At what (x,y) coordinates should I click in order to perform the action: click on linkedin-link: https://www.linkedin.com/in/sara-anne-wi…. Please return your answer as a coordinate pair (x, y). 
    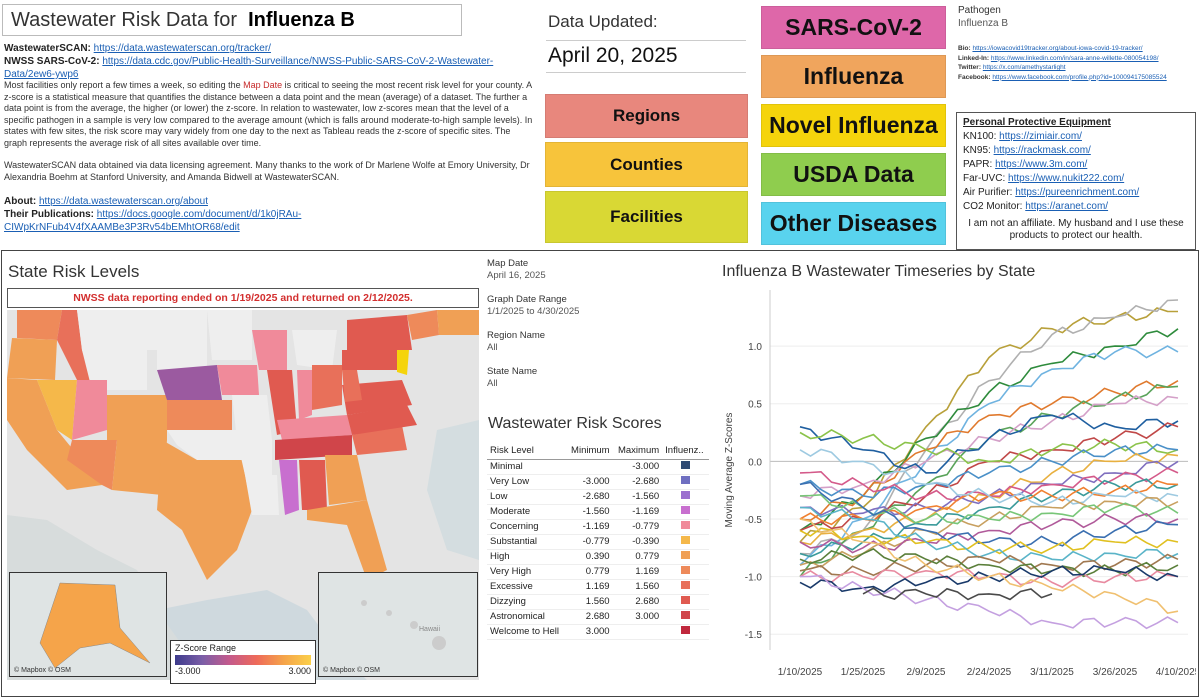
    Looking at the image, I should click on (1074, 58).